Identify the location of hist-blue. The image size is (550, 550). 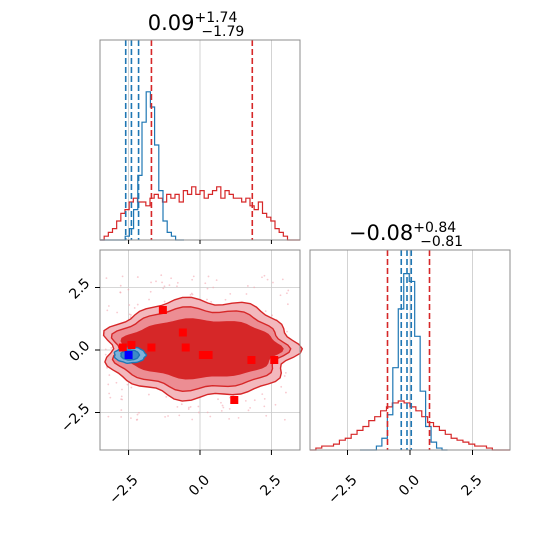
(142, 166).